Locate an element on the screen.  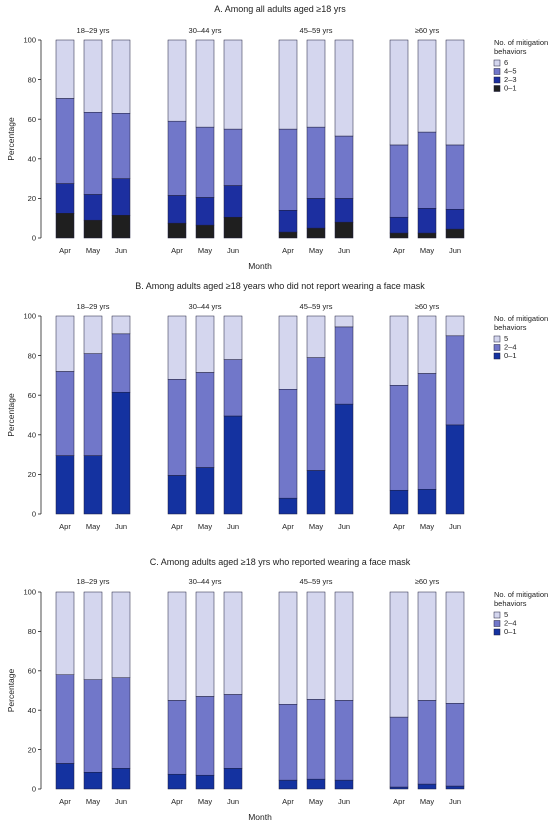
legend-label: 0–1 is located at coordinates (510, 88).